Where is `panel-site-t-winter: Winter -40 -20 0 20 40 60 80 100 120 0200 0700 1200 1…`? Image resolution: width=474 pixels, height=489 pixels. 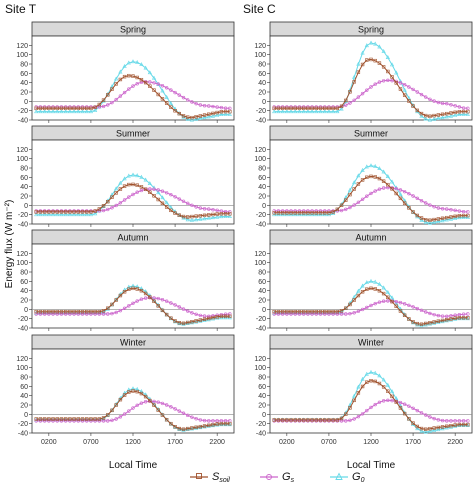 panel-site-t-winter: Winter -40 -20 0 20 40 60 80 100 120 0200 0700 1200 1… is located at coordinates (125, 390).